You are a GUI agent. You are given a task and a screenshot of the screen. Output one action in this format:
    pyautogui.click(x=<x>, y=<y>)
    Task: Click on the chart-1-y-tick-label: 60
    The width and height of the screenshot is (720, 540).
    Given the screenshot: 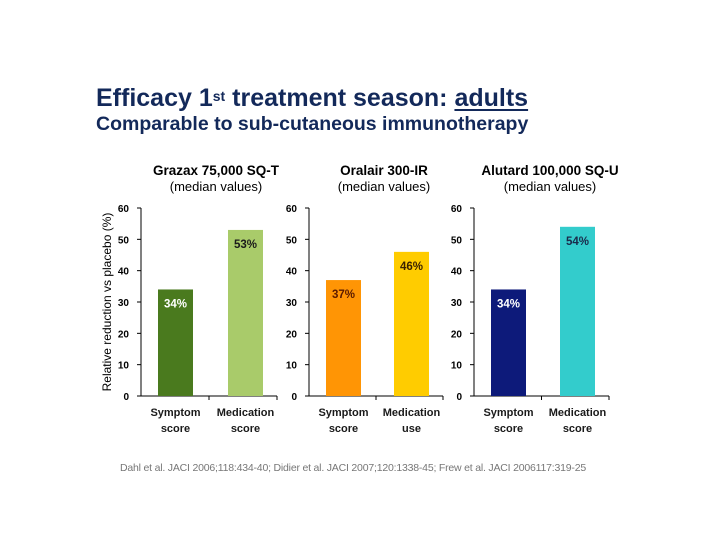 What is the action you would take?
    pyautogui.click(x=124, y=209)
    